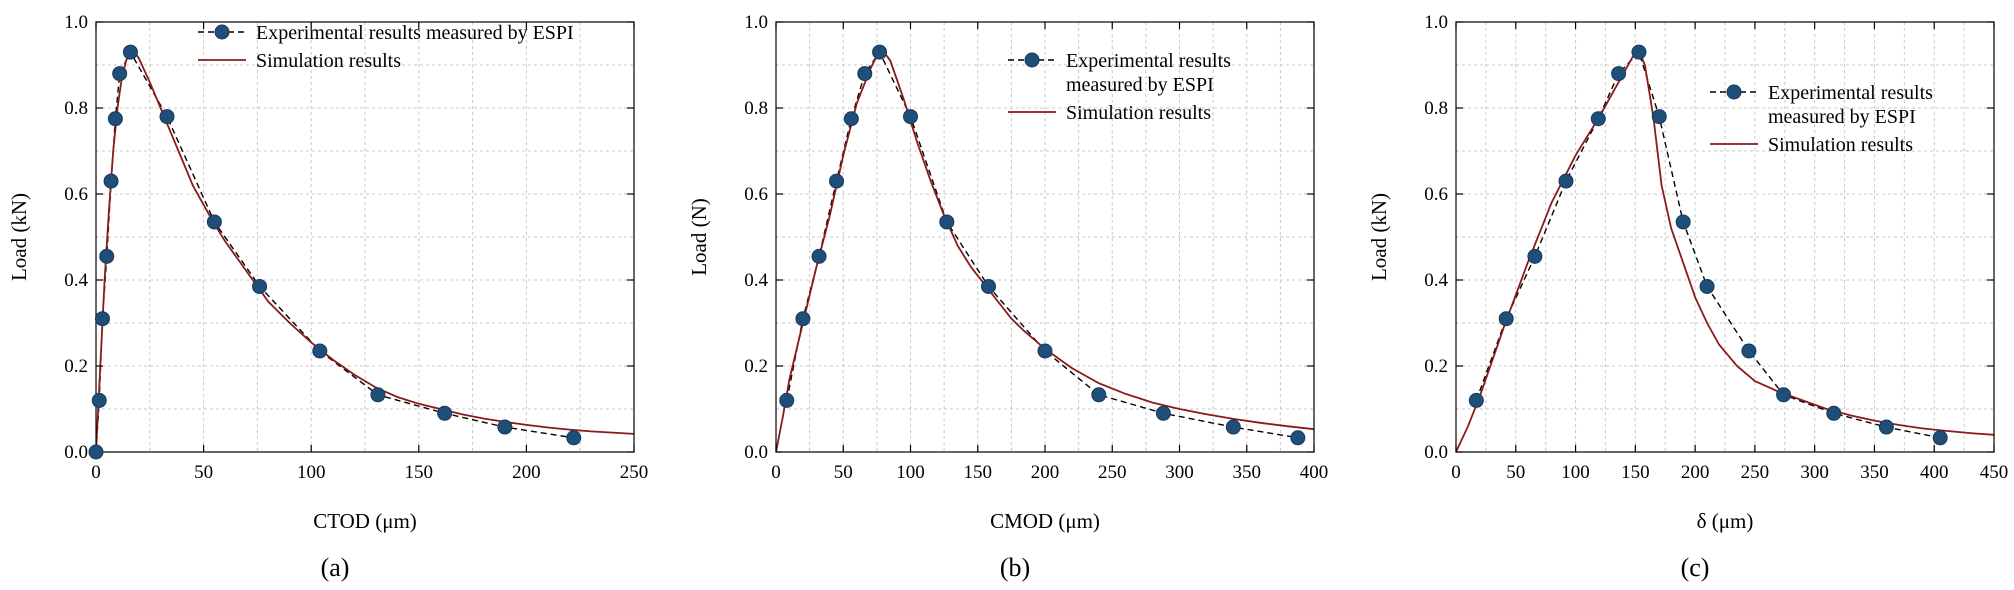 The height and width of the screenshot is (590, 2014). What do you see at coordinates (1695, 567) in the screenshot?
I see `panel-label: (c)` at bounding box center [1695, 567].